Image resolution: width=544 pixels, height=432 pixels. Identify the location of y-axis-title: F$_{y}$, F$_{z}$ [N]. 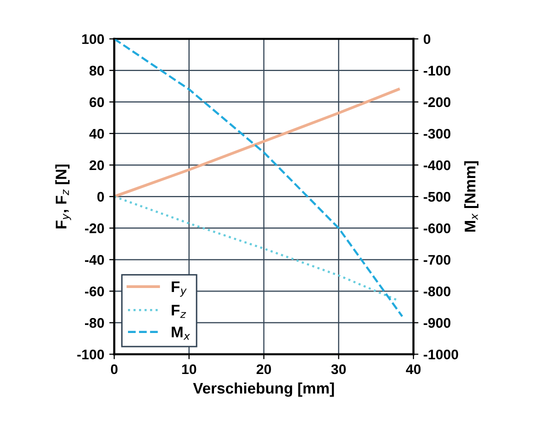
(63, 196).